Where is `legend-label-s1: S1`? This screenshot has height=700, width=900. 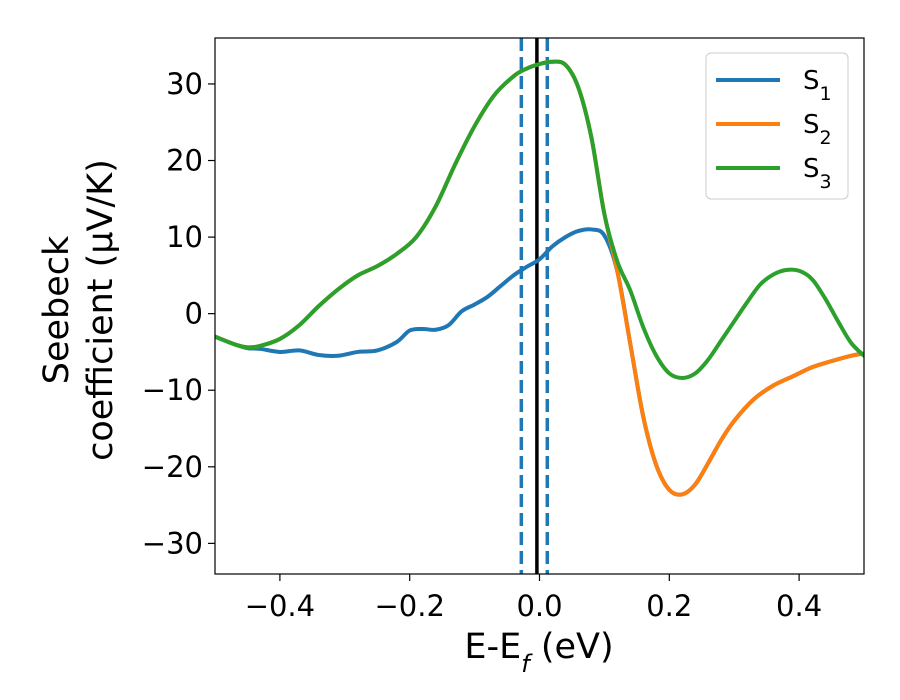 legend-label-s1: S1 is located at coordinates (817, 85).